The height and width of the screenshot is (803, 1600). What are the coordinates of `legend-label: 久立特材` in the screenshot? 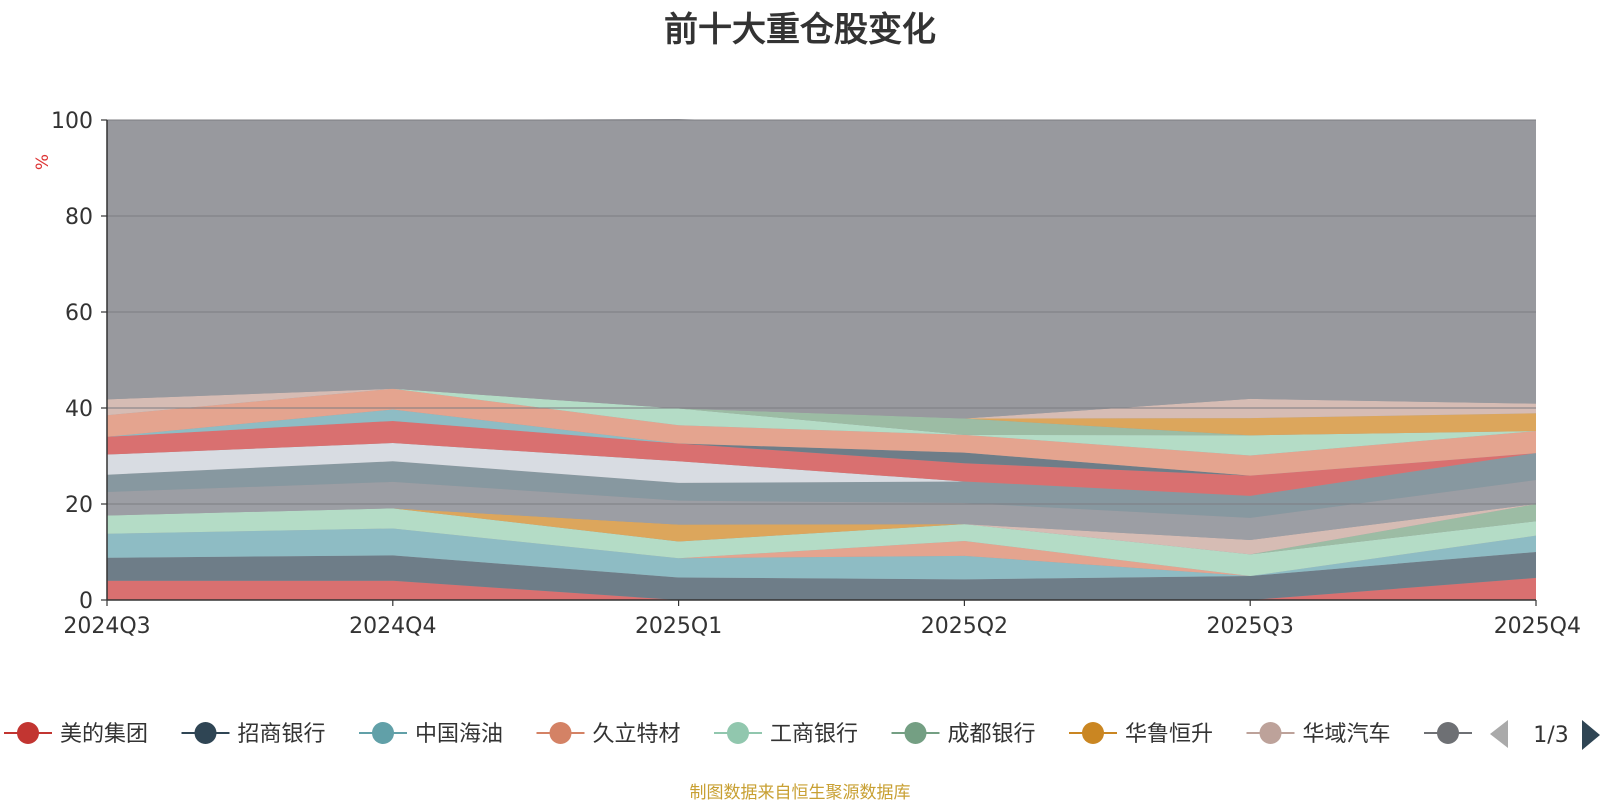 It's located at (637, 734).